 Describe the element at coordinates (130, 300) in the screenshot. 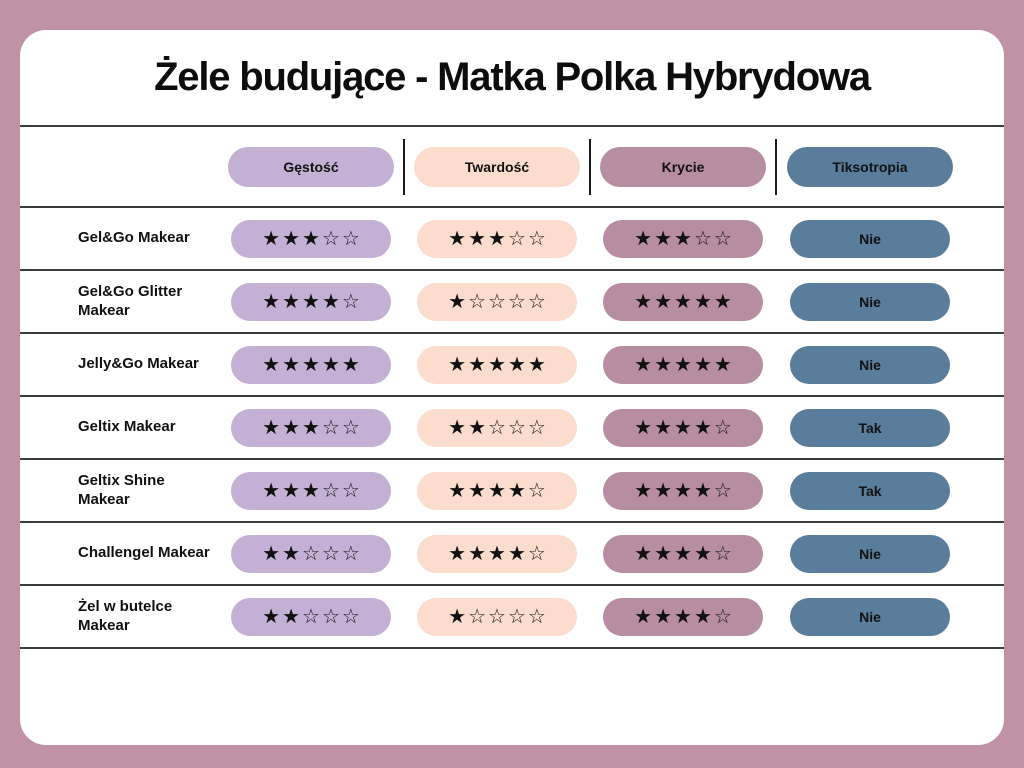

I see `product-name: Gel&Go Glitter Makear` at that location.